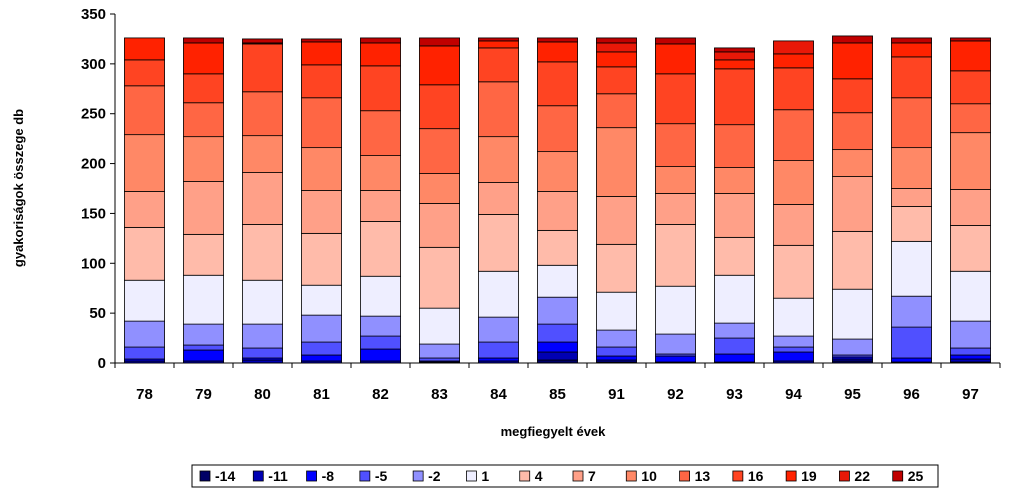 This screenshot has height=491, width=1013. Describe the element at coordinates (381, 476) in the screenshot. I see `legend-label: -5` at that location.